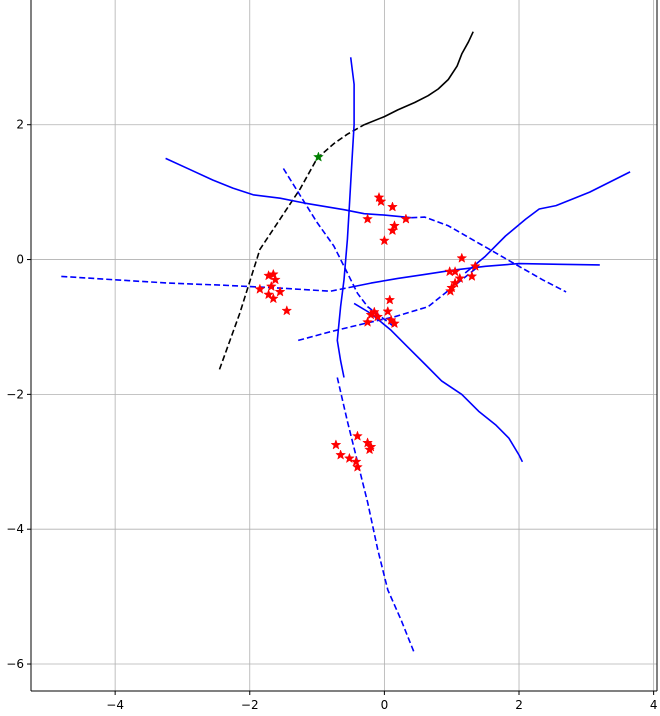  What do you see at coordinates (519, 705) in the screenshot?
I see `x-tick-label: 2` at bounding box center [519, 705].